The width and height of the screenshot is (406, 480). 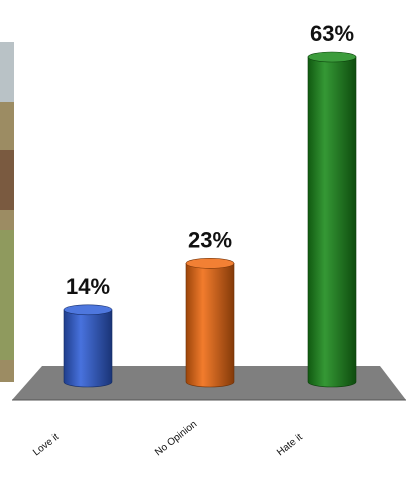 What do you see at coordinates (46, 444) in the screenshot?
I see `category-label-love-it: Love it` at bounding box center [46, 444].